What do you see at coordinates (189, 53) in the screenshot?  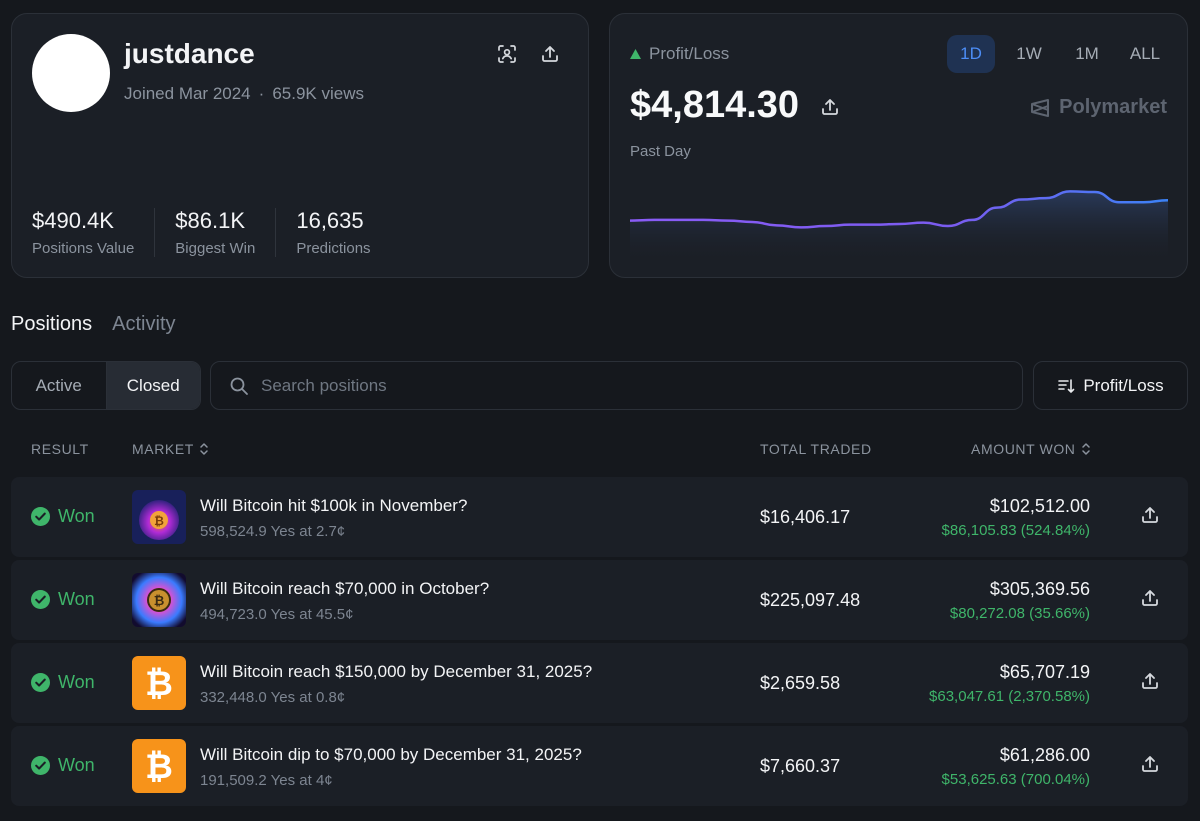 I see `username: justdance` at bounding box center [189, 53].